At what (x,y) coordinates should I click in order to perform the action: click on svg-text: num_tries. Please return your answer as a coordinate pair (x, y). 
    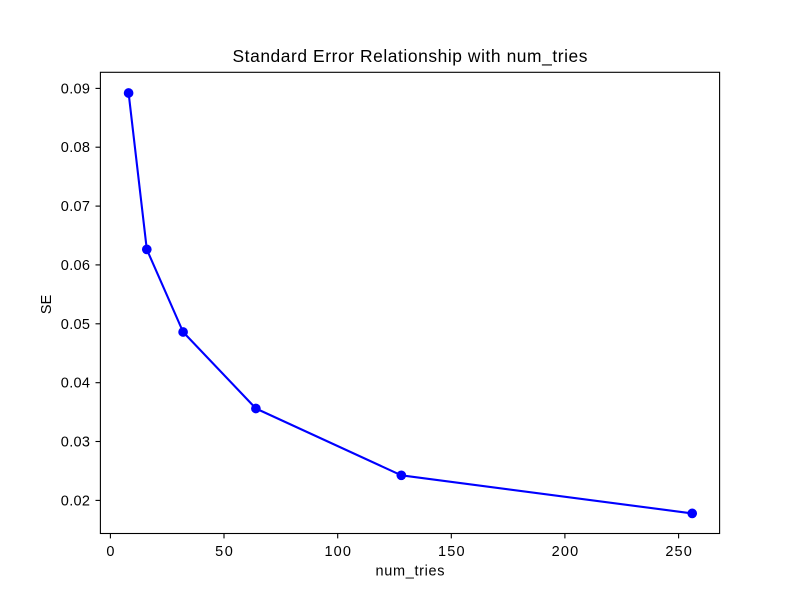
    Looking at the image, I should click on (409, 571).